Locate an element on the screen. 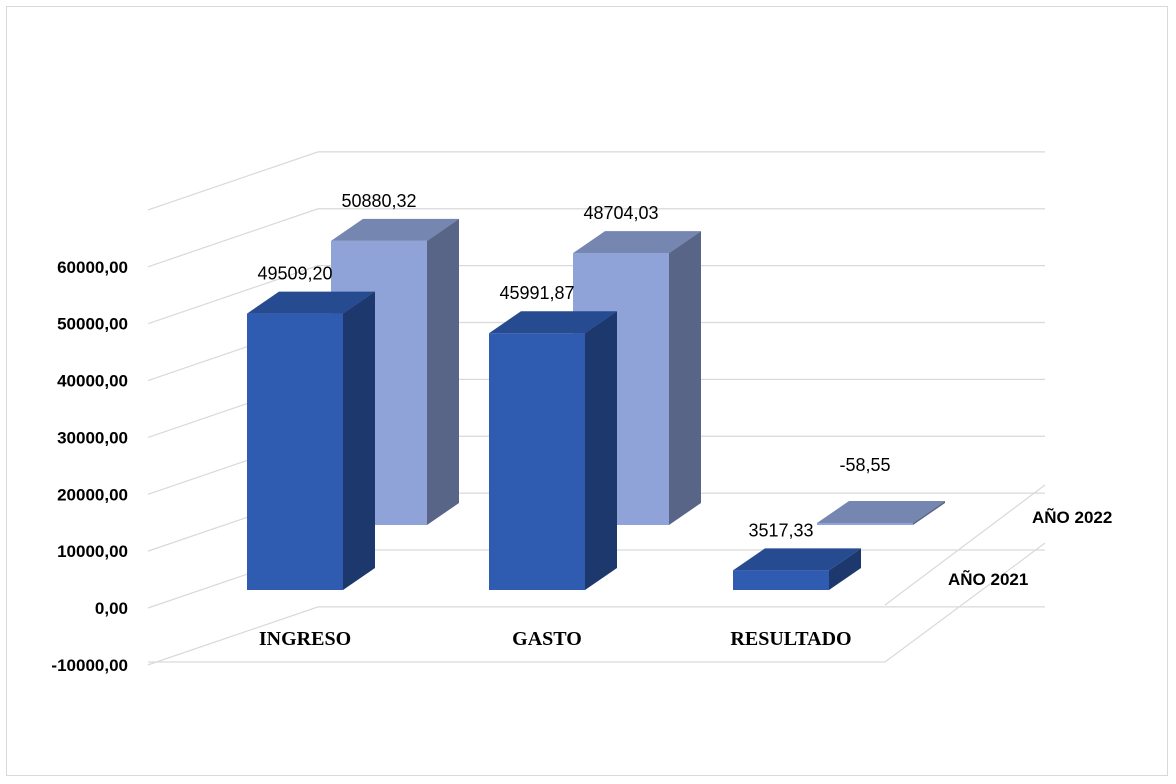  y-tick-label: 50000,00 is located at coordinates (92, 324).